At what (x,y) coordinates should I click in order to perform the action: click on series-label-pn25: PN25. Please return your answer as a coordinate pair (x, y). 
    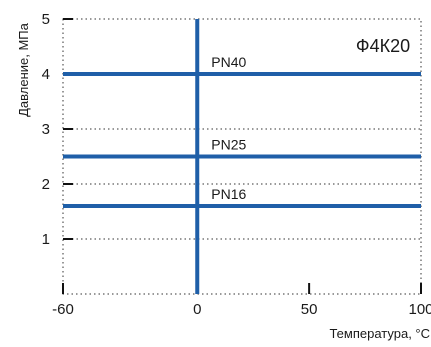
    Looking at the image, I should click on (228, 145).